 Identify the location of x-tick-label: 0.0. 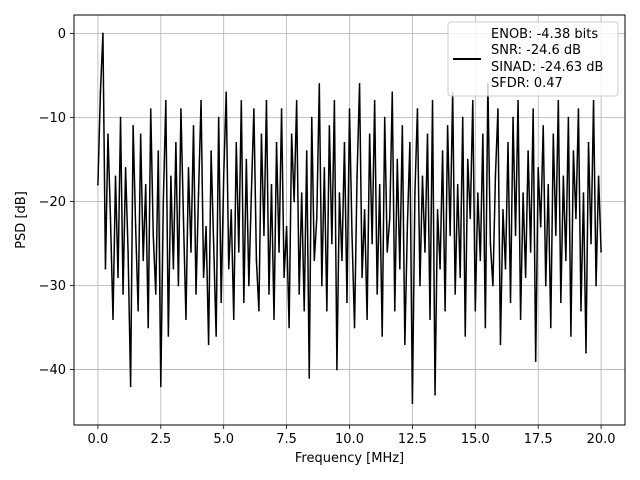
(98, 439).